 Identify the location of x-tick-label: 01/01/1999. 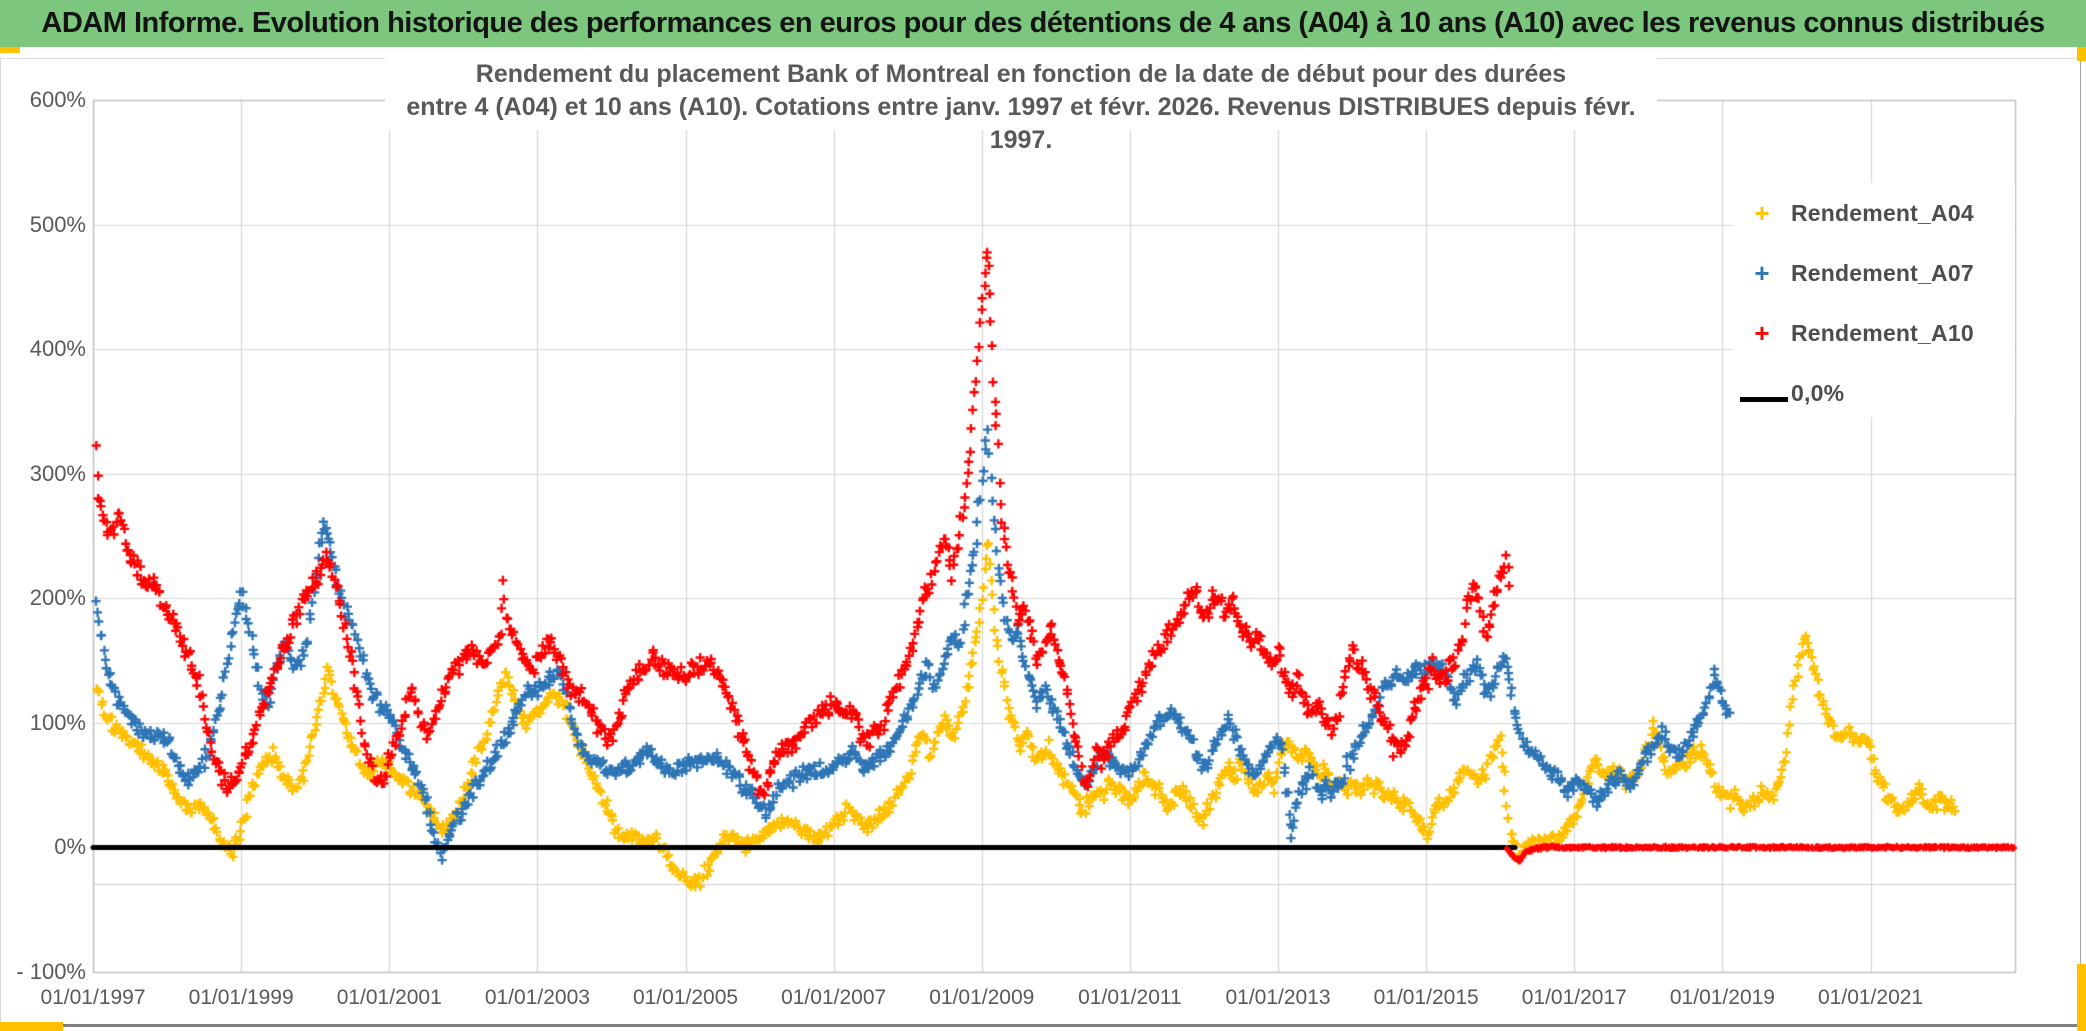
(241, 997).